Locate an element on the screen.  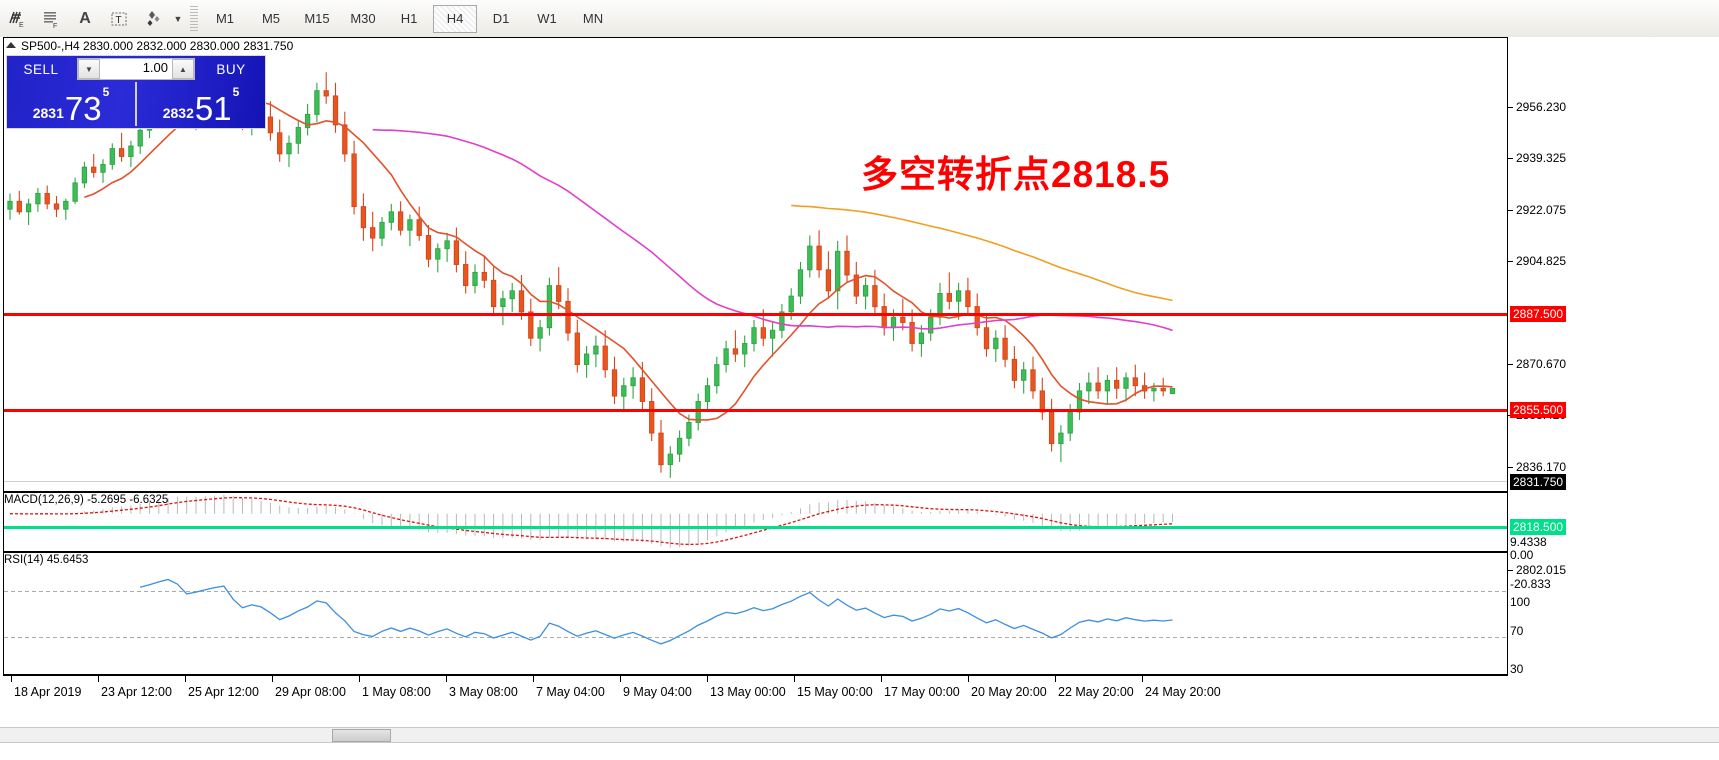
one-click-trading-panel: SELL ▼ 1.00 ▲ BUY 2831 73 5 2832 51 5 is located at coordinates (136, 92).